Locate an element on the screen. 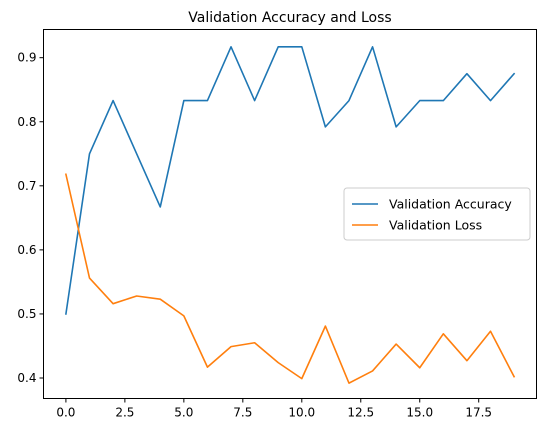 This screenshot has width=547, height=433. x-tick-label: 7.5 is located at coordinates (242, 413).